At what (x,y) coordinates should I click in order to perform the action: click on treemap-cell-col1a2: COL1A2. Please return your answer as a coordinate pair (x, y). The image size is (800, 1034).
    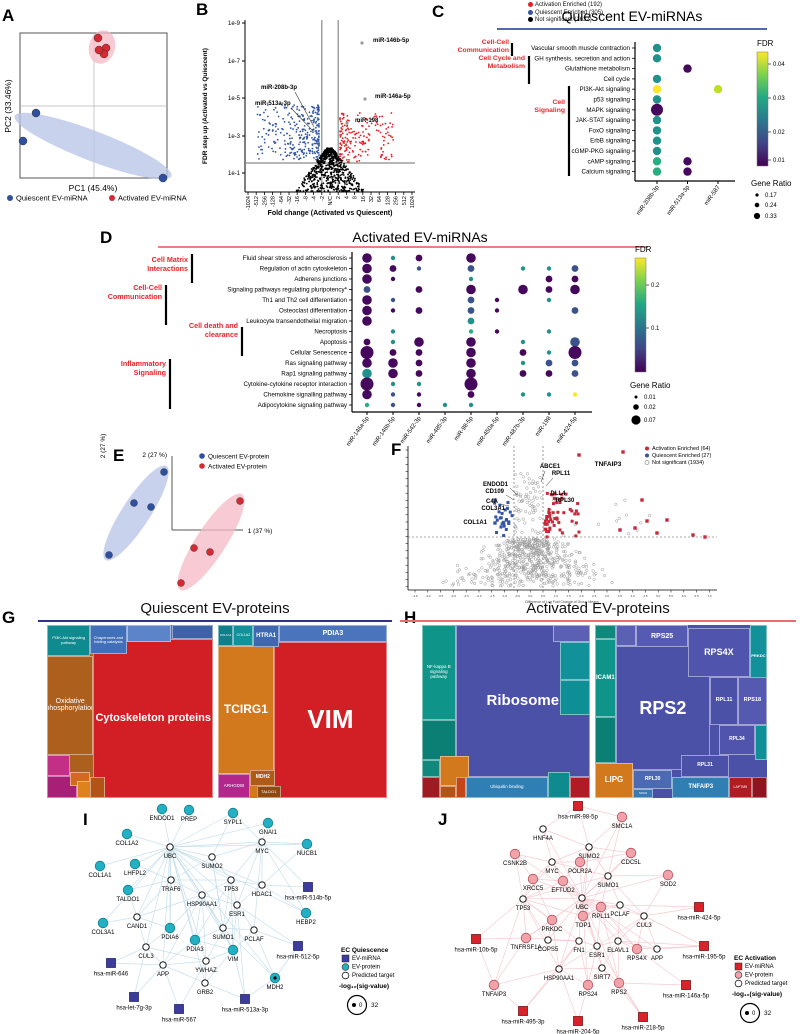
    Looking at the image, I should click on (243, 635).